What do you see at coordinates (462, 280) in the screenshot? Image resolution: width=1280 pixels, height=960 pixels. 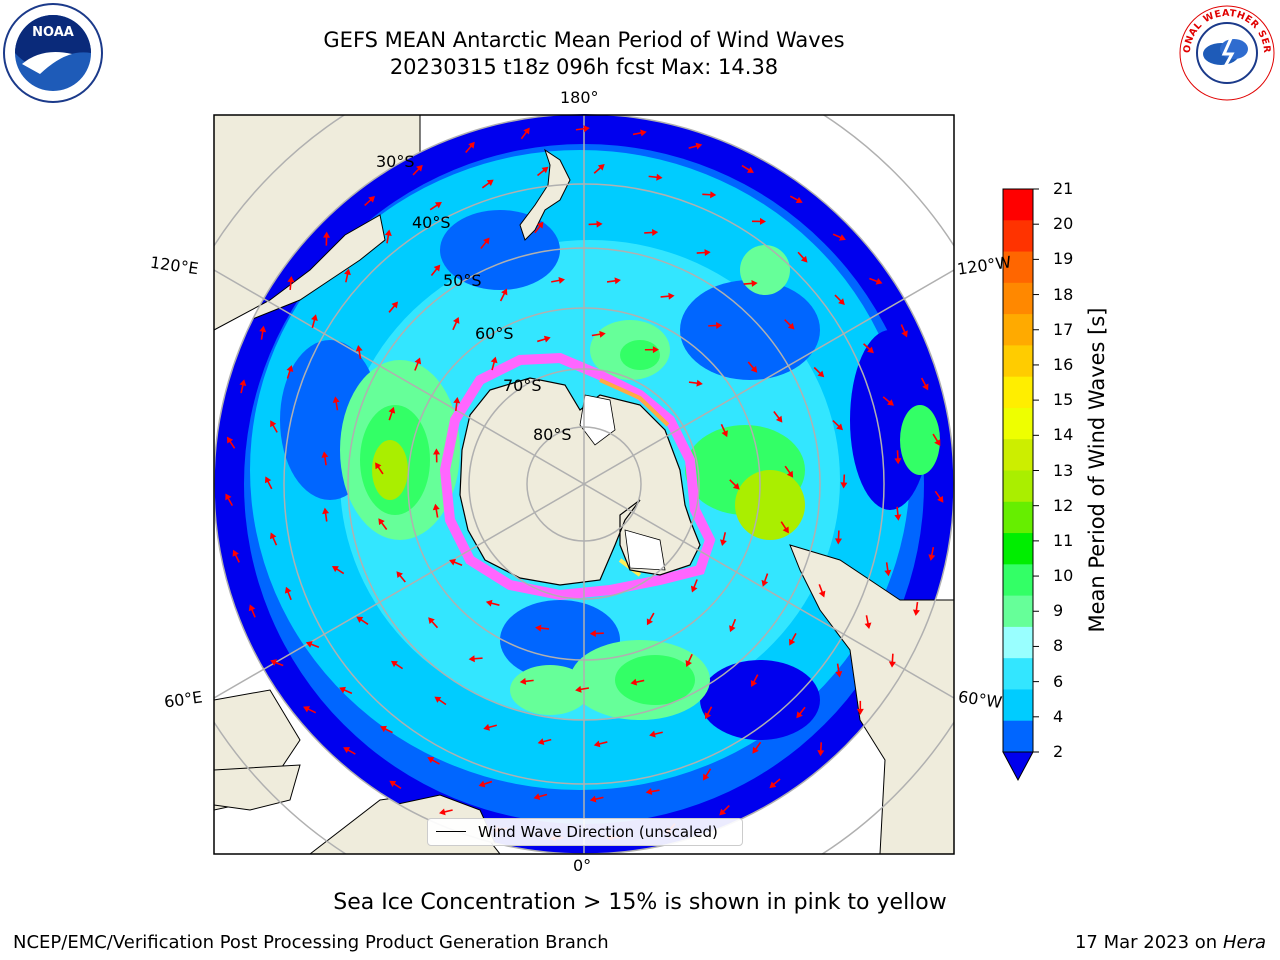 I see `lat-label-50s: 50°S` at bounding box center [462, 280].